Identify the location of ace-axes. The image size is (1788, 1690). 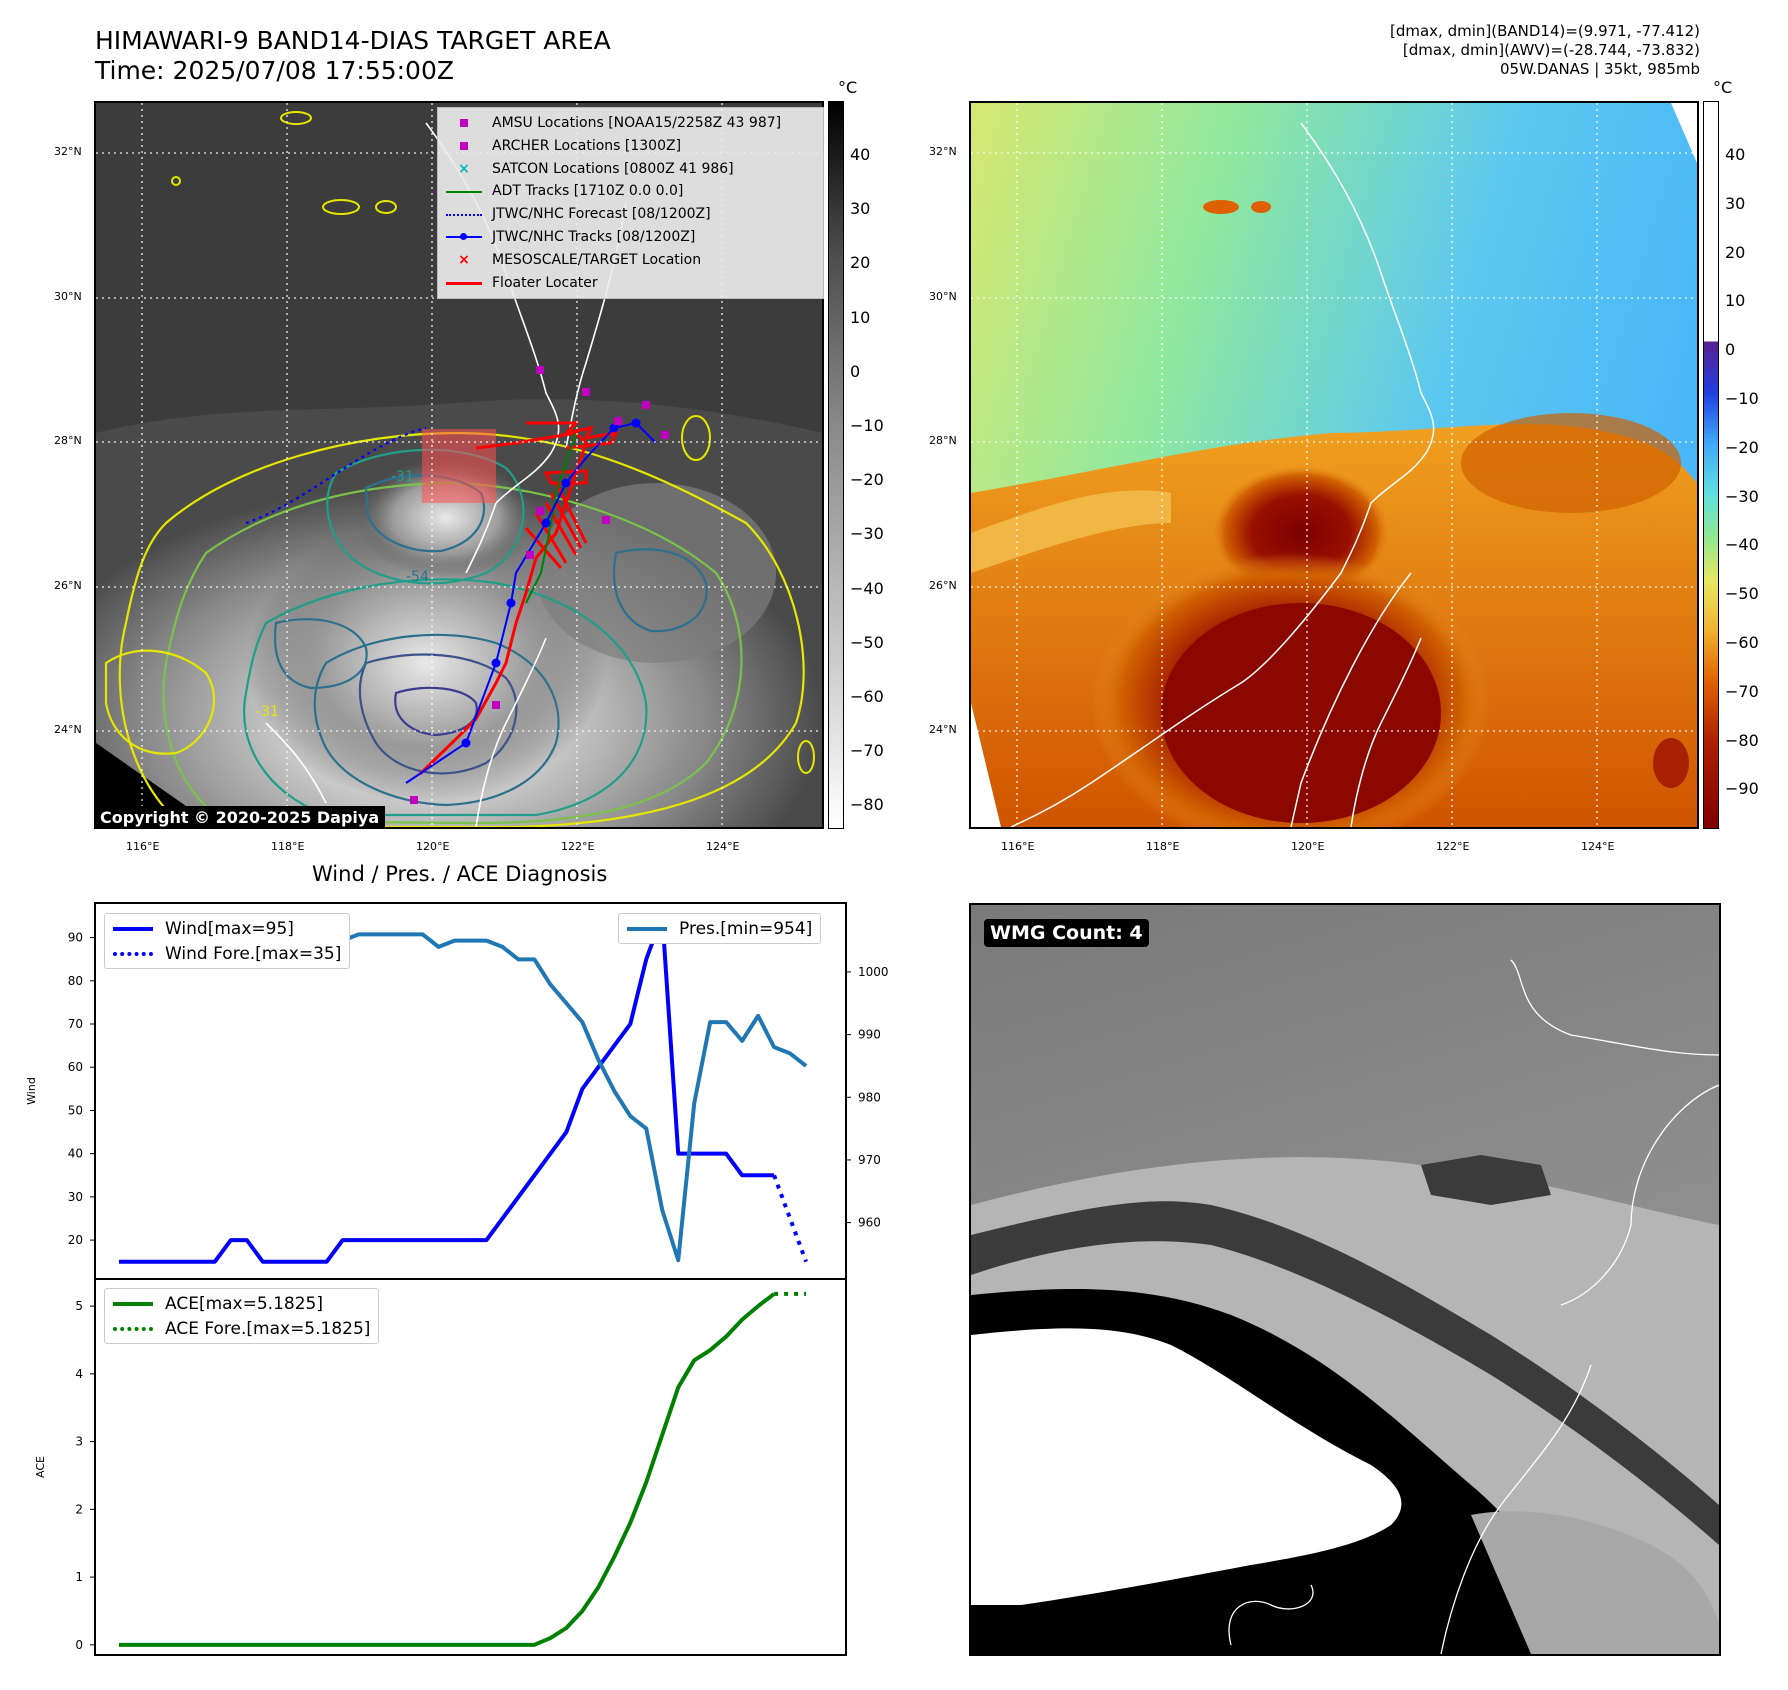
(470, 1467).